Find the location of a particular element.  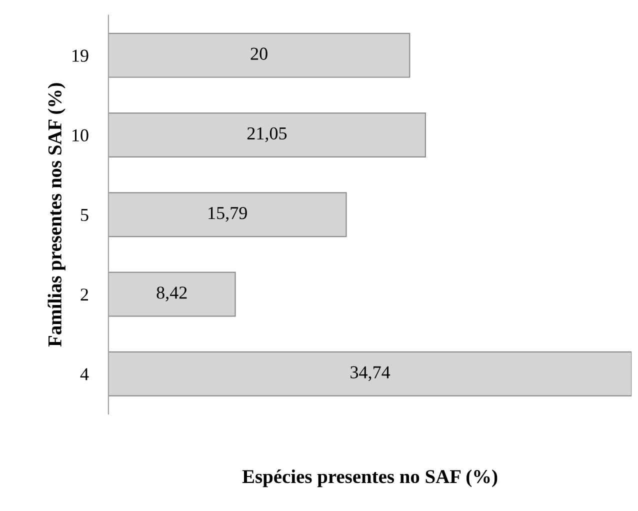

data-label: 15,79 is located at coordinates (227, 214).